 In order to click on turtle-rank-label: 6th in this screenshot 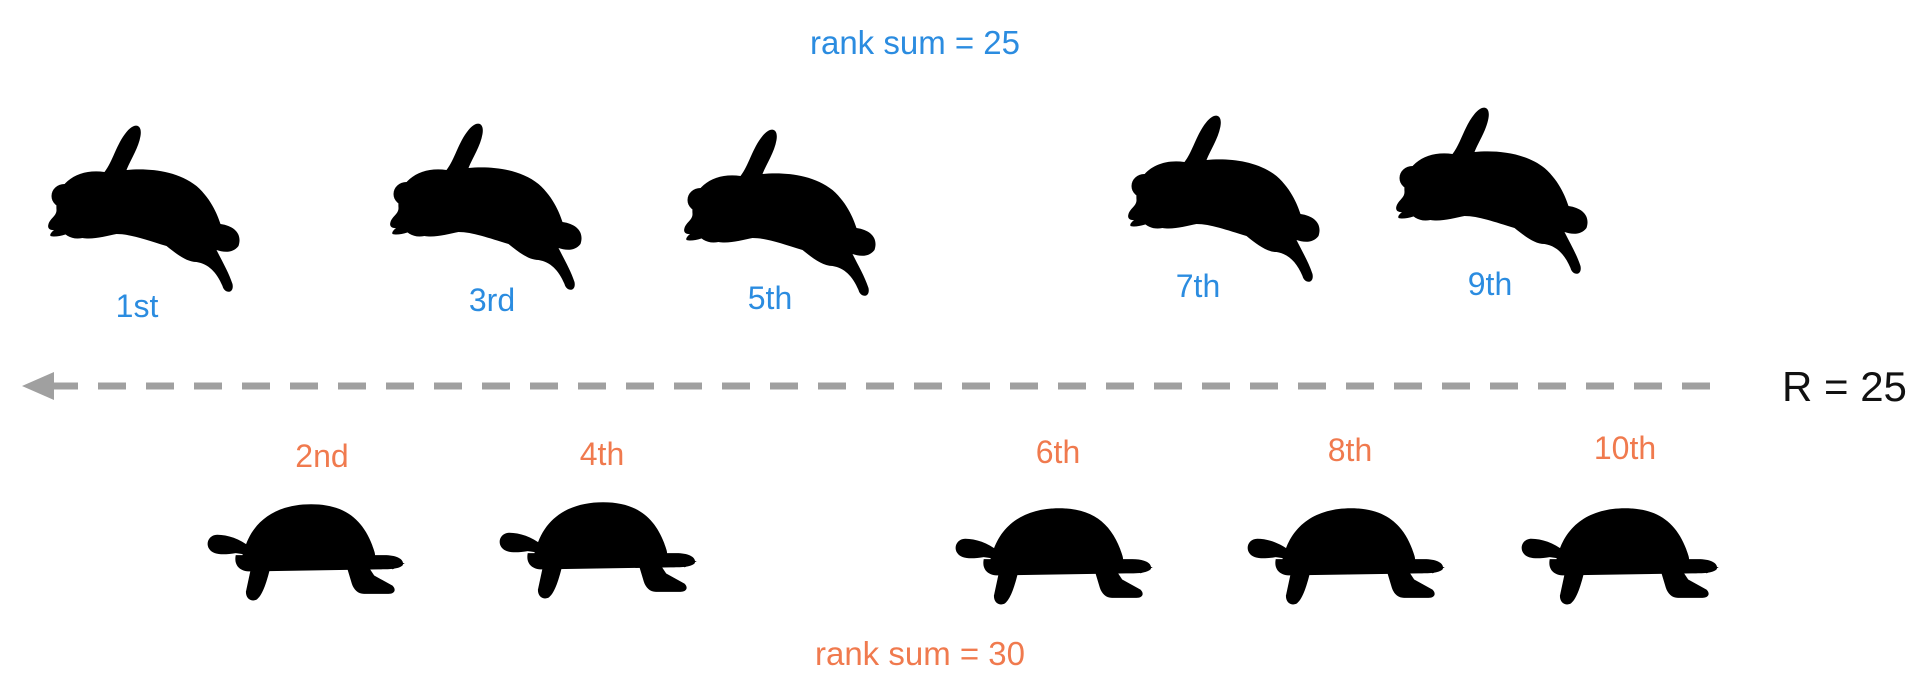, I will do `click(1058, 452)`.